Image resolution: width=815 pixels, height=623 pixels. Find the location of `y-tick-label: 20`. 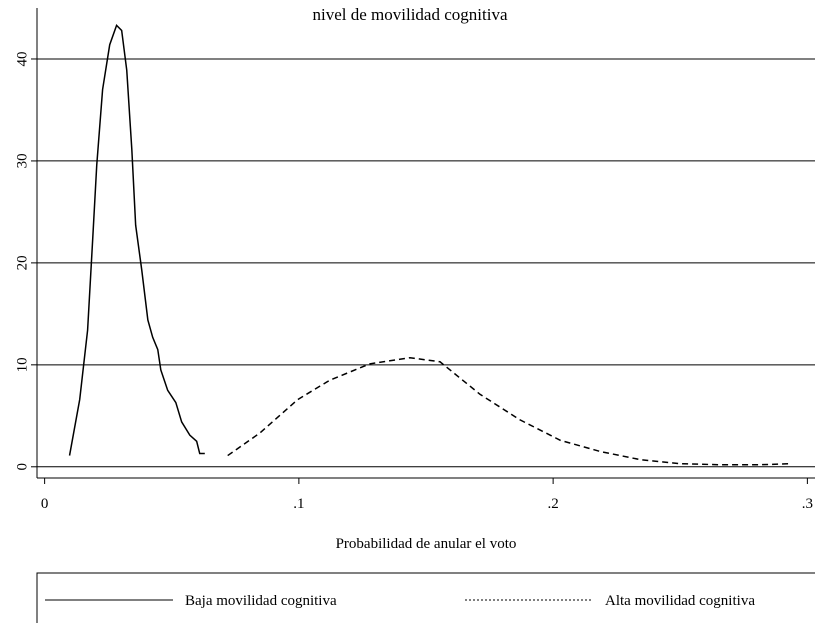

y-tick-label: 20 is located at coordinates (22, 262).